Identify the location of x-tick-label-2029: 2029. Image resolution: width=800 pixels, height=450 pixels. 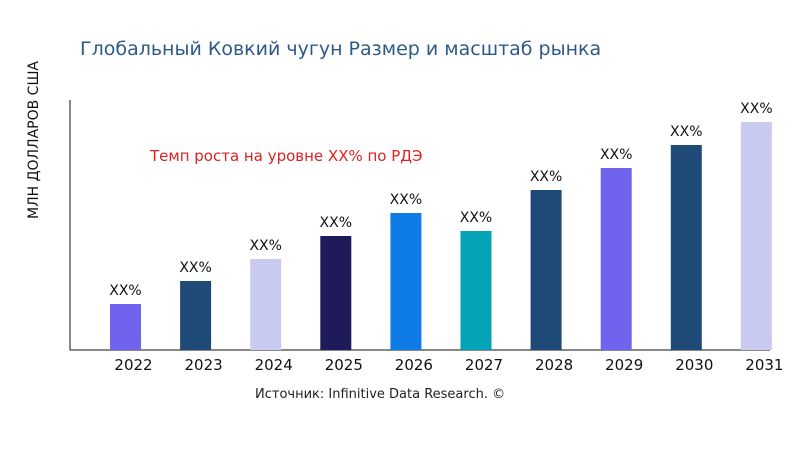
(624, 365).